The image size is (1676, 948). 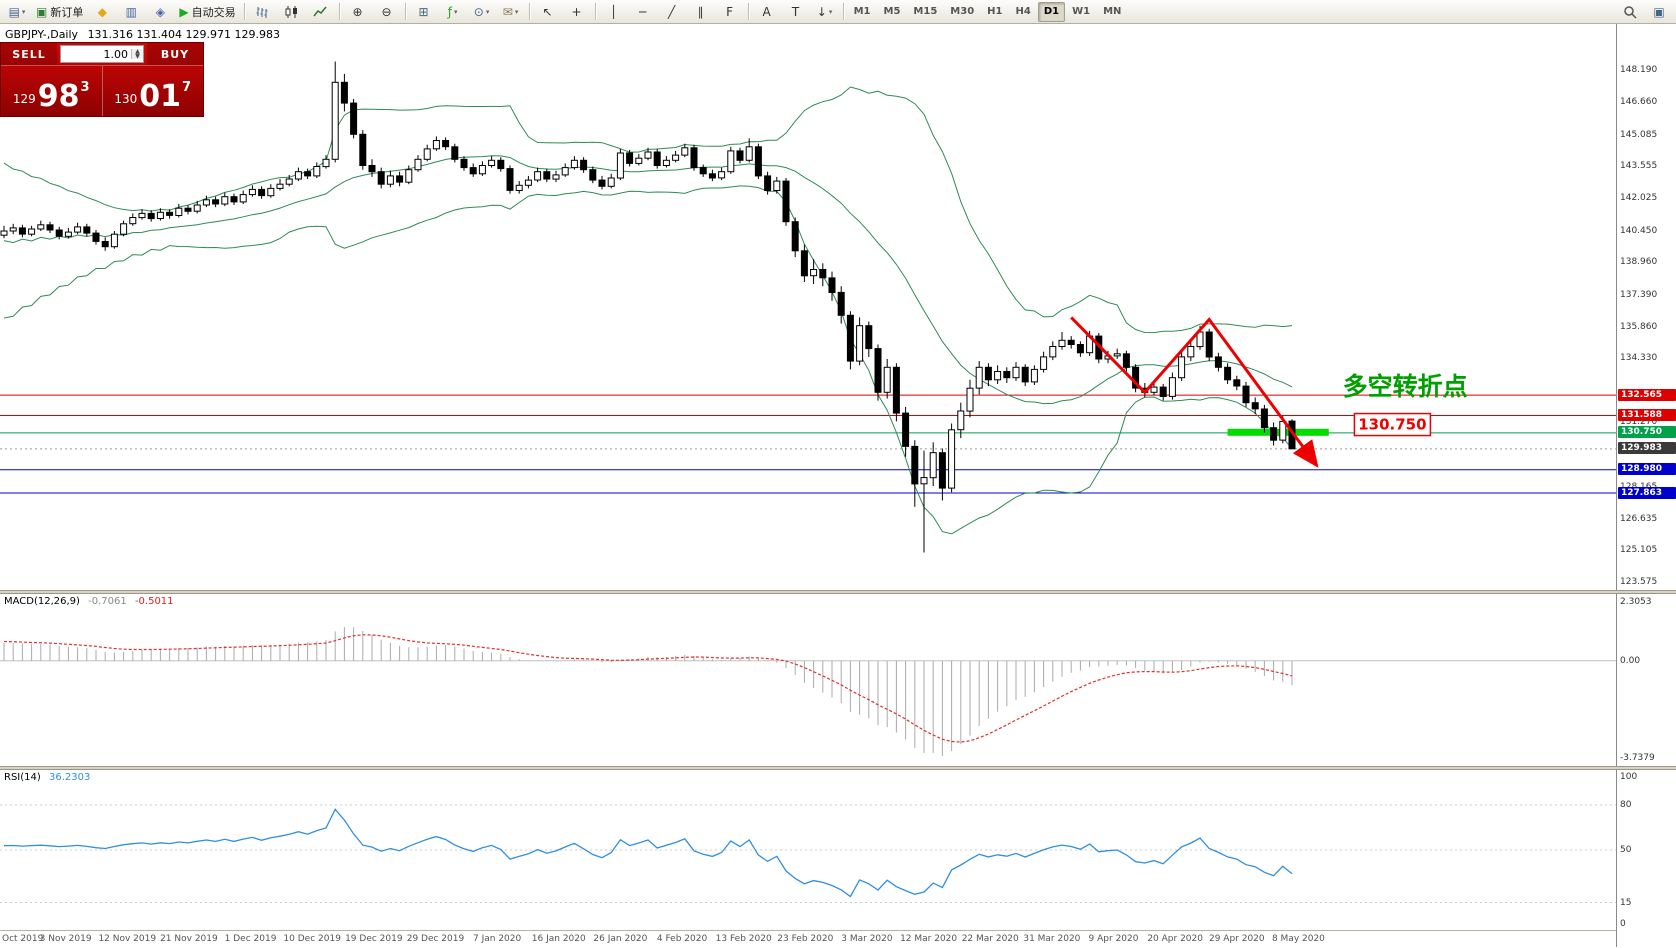 What do you see at coordinates (1626, 805) in the screenshot?
I see `rsi-scale-label: 80` at bounding box center [1626, 805].